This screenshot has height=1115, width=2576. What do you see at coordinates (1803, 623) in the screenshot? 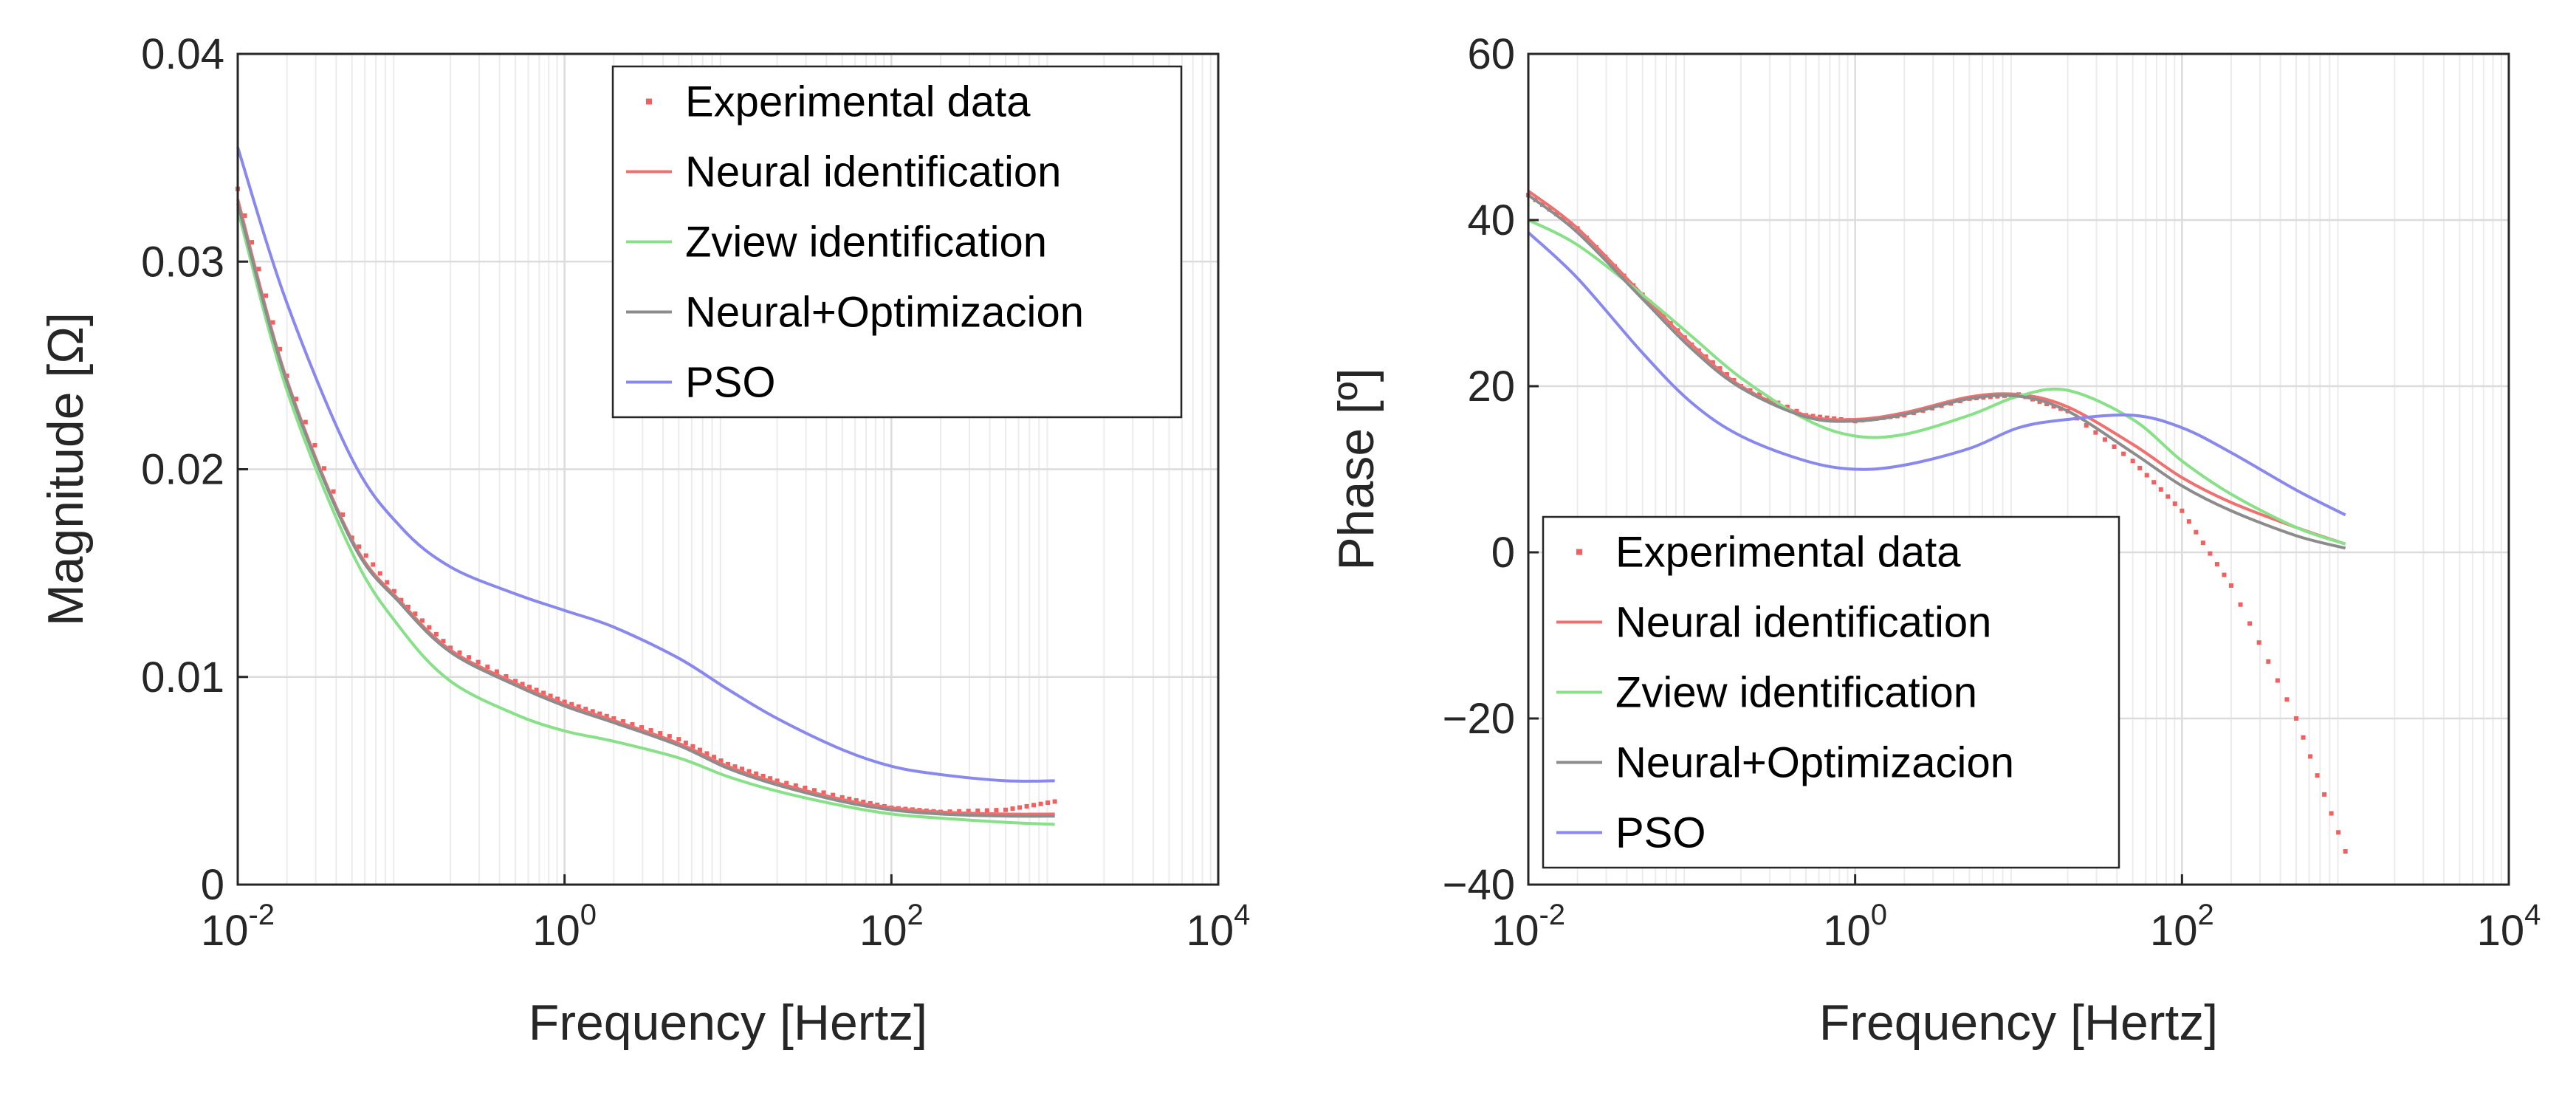
I see `legend-label: Neural identification` at bounding box center [1803, 623].